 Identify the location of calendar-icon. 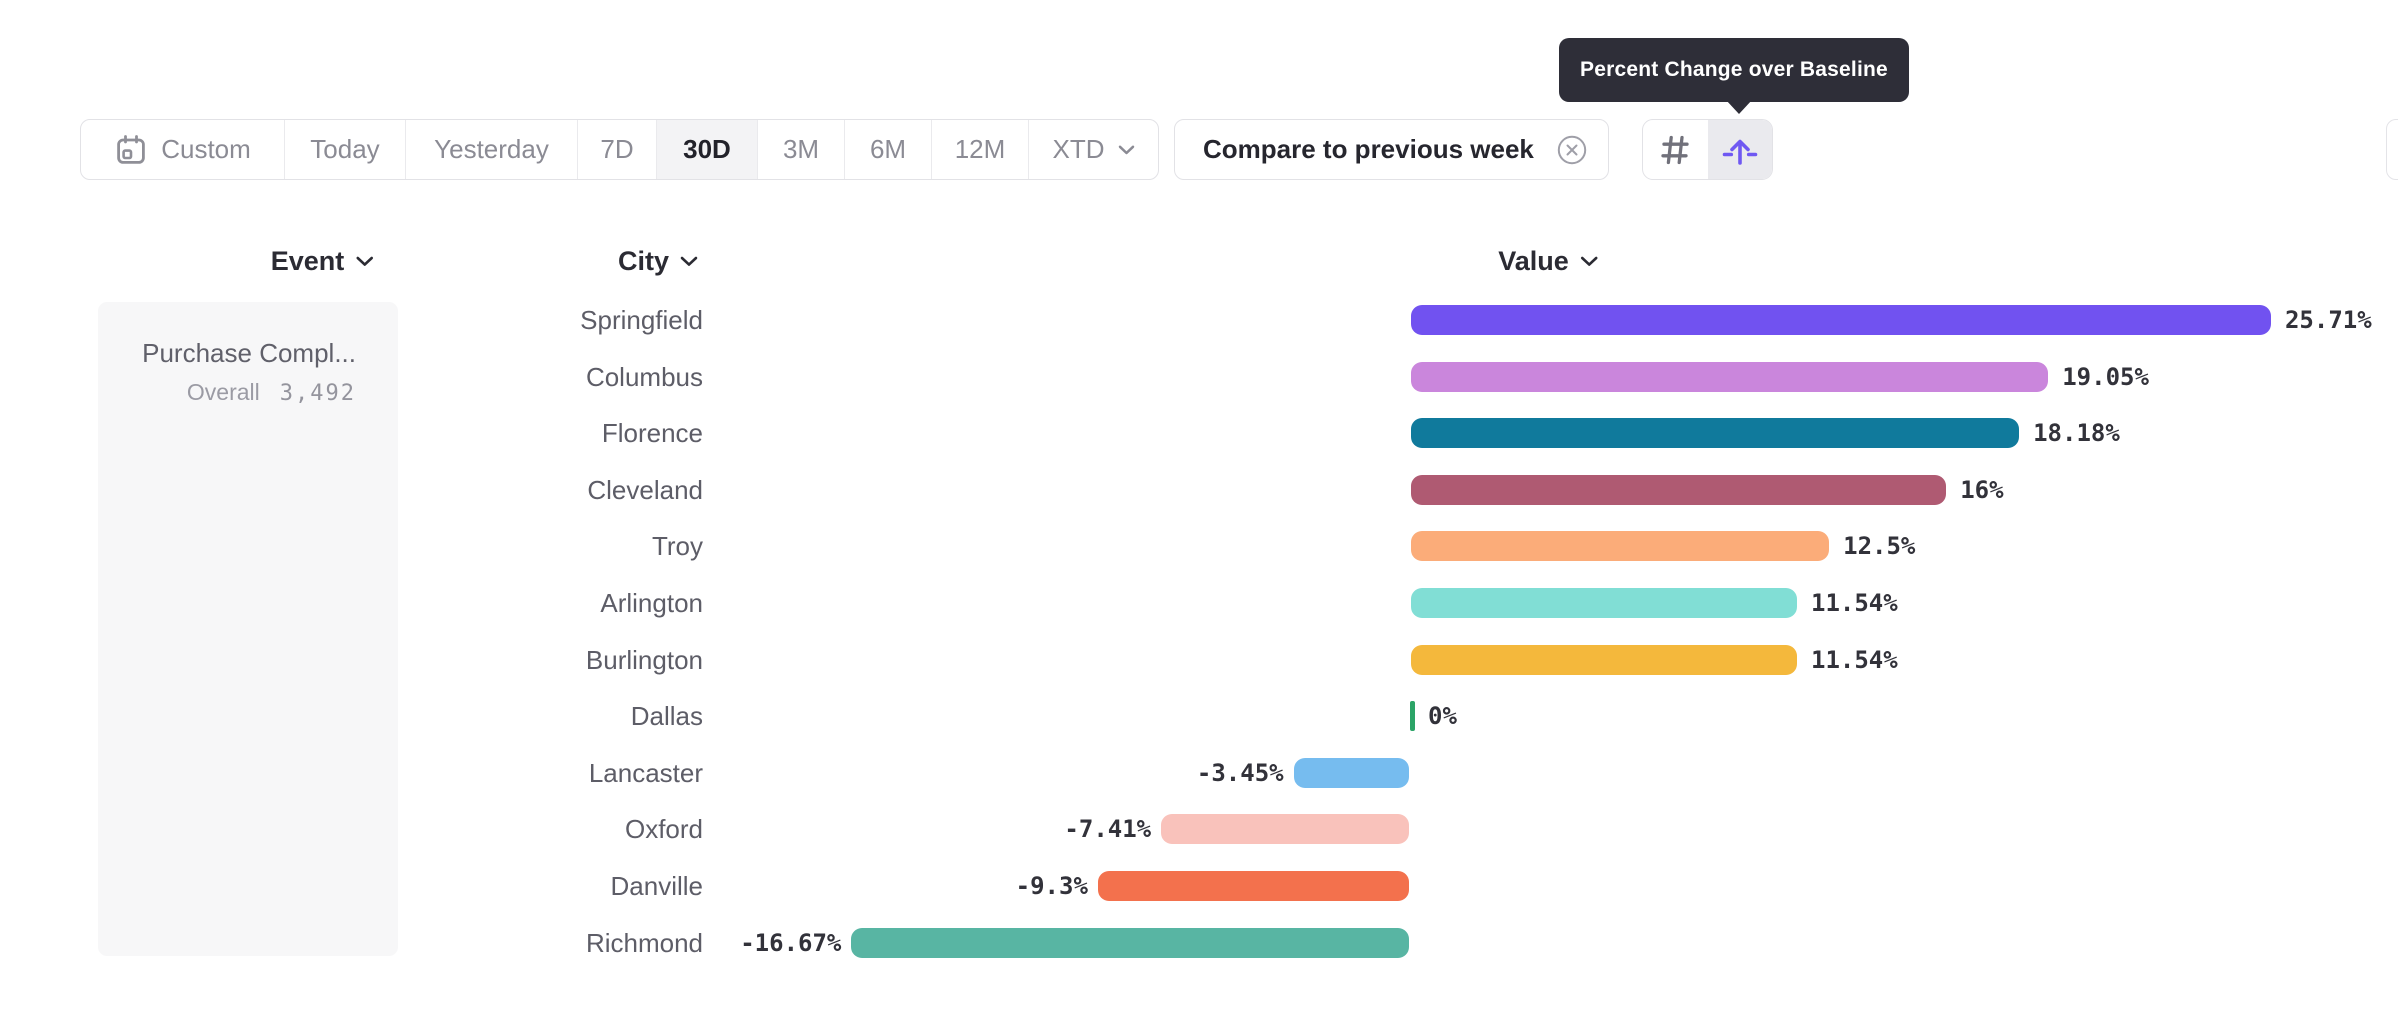
(131, 150).